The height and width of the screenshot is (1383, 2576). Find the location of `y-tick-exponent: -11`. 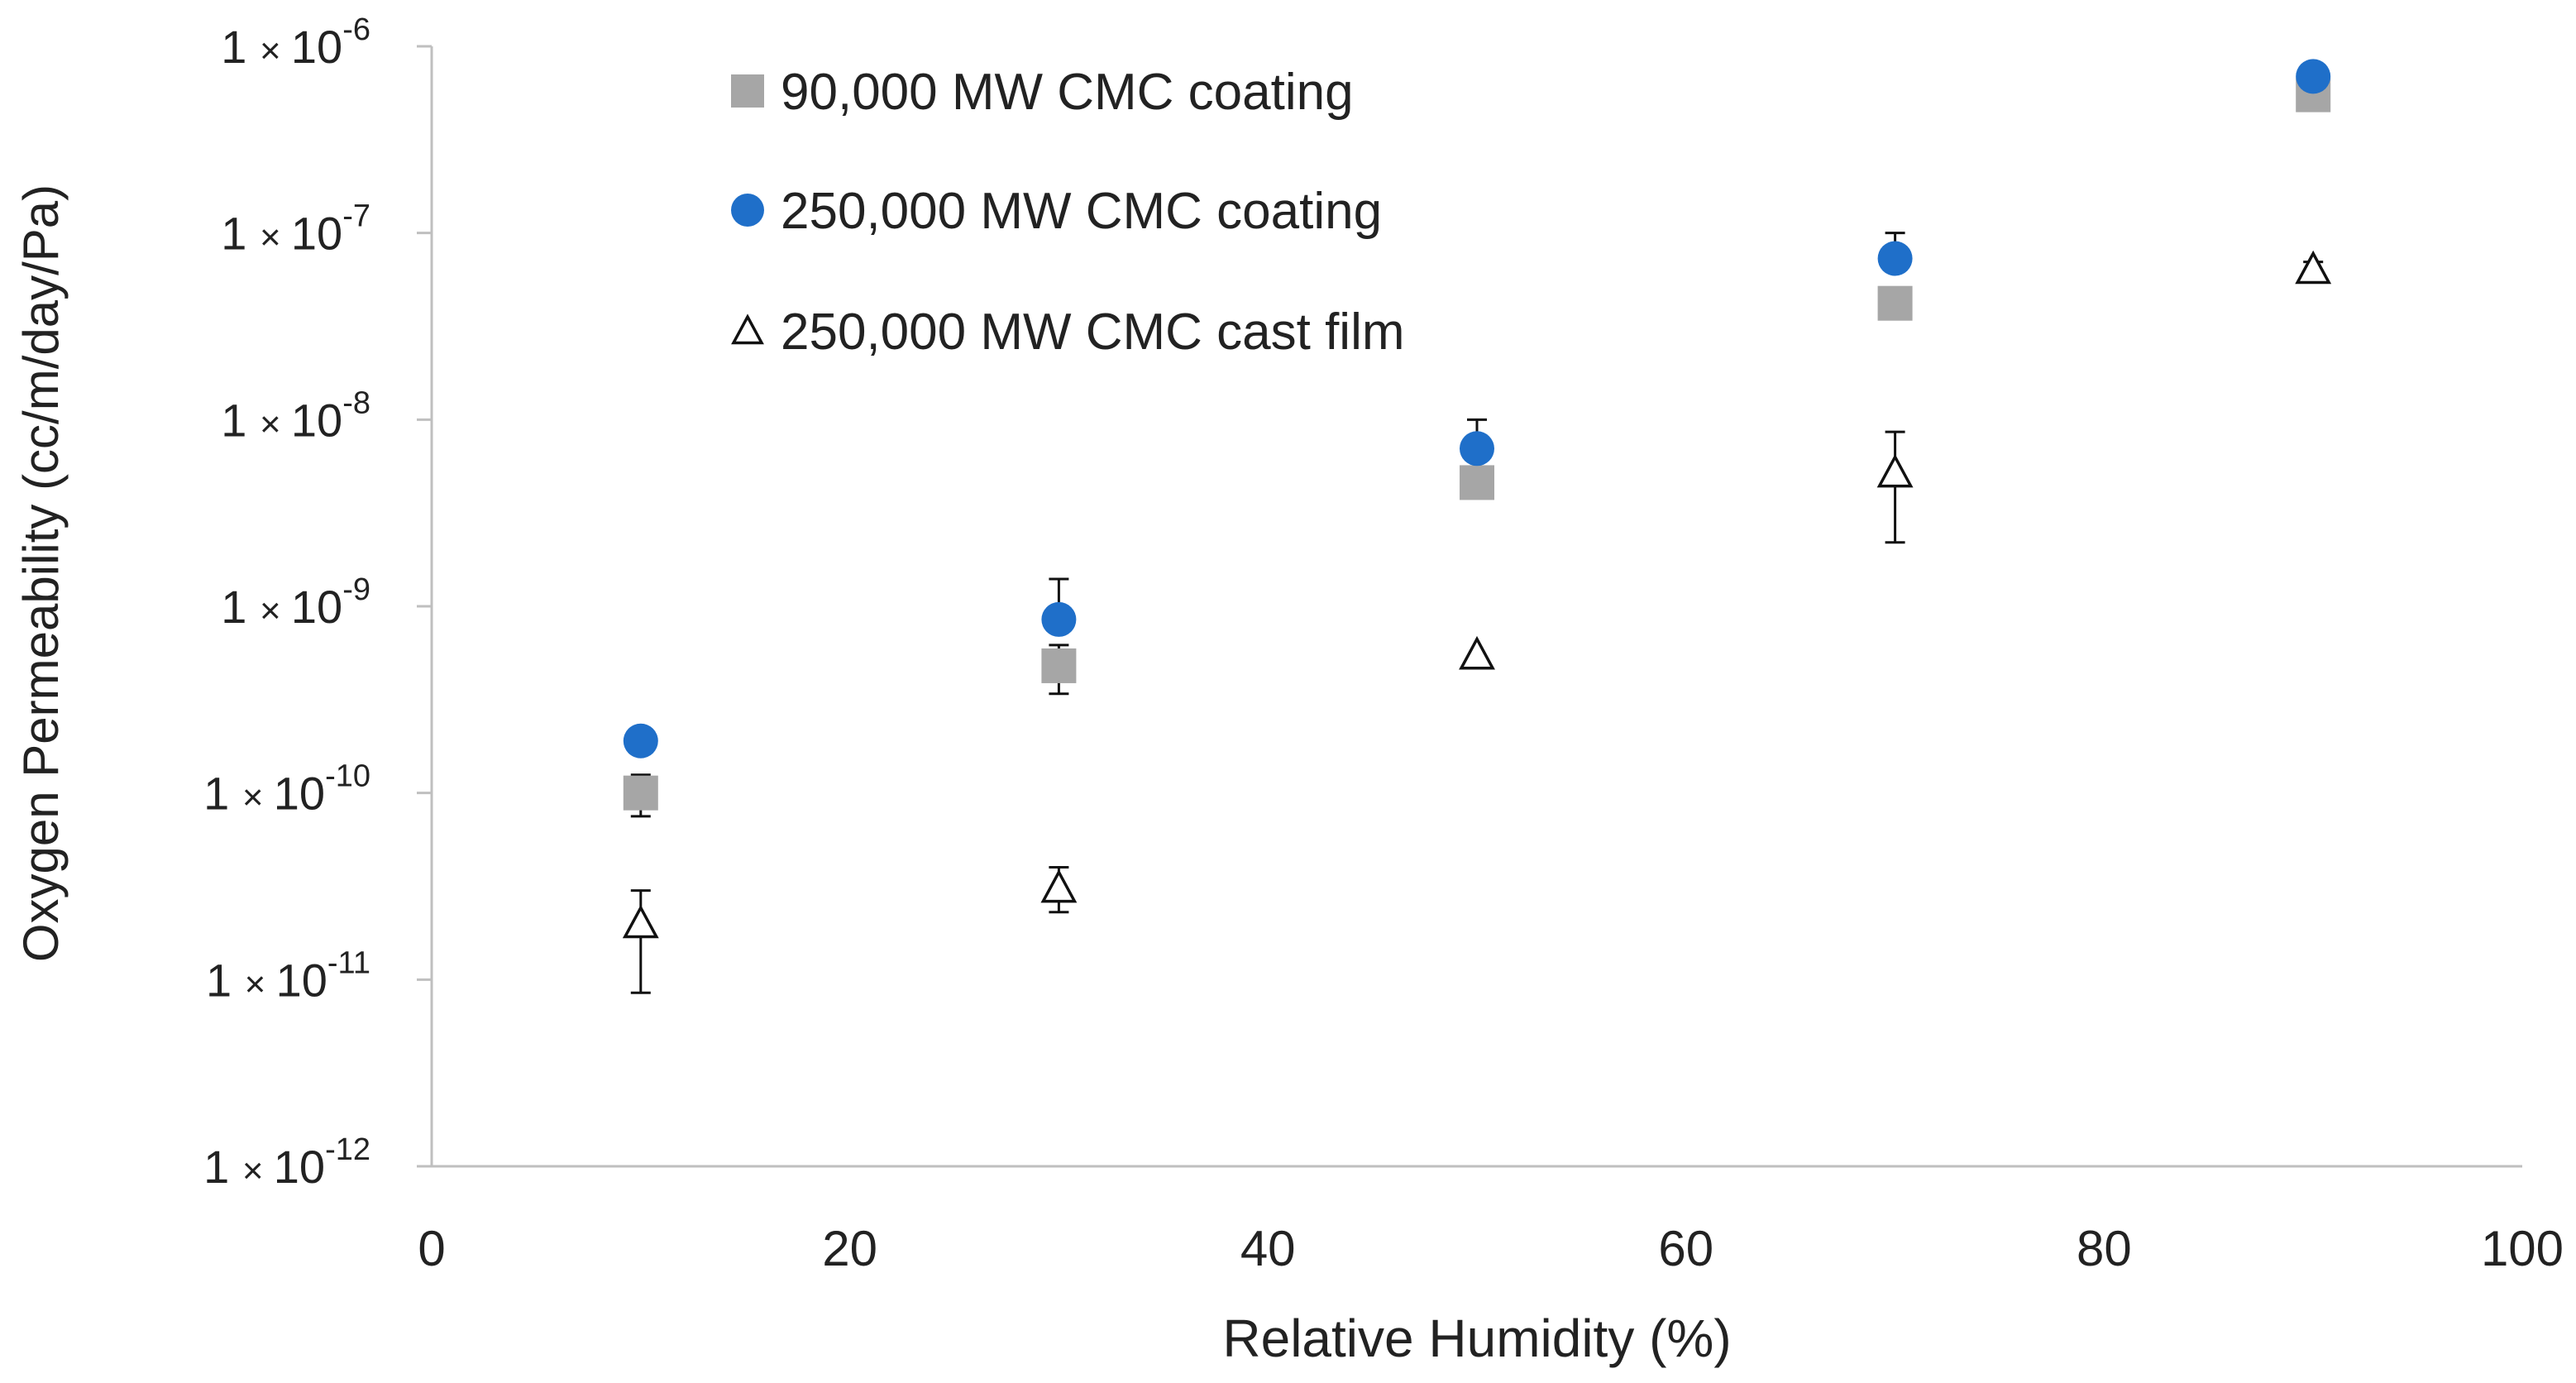

y-tick-exponent: -11 is located at coordinates (348, 962).